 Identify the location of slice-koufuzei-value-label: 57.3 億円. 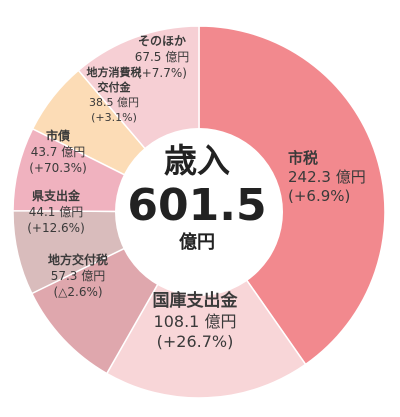
(78, 276).